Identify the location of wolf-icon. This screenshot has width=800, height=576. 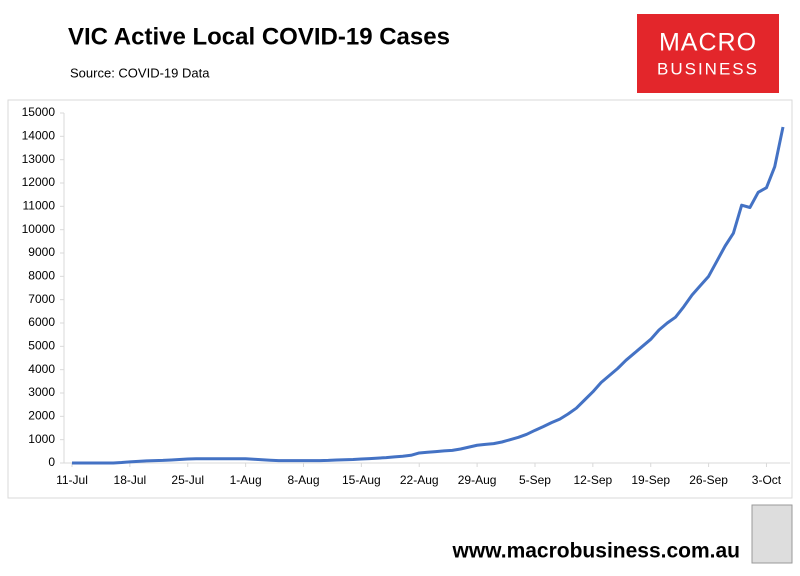
(772, 534).